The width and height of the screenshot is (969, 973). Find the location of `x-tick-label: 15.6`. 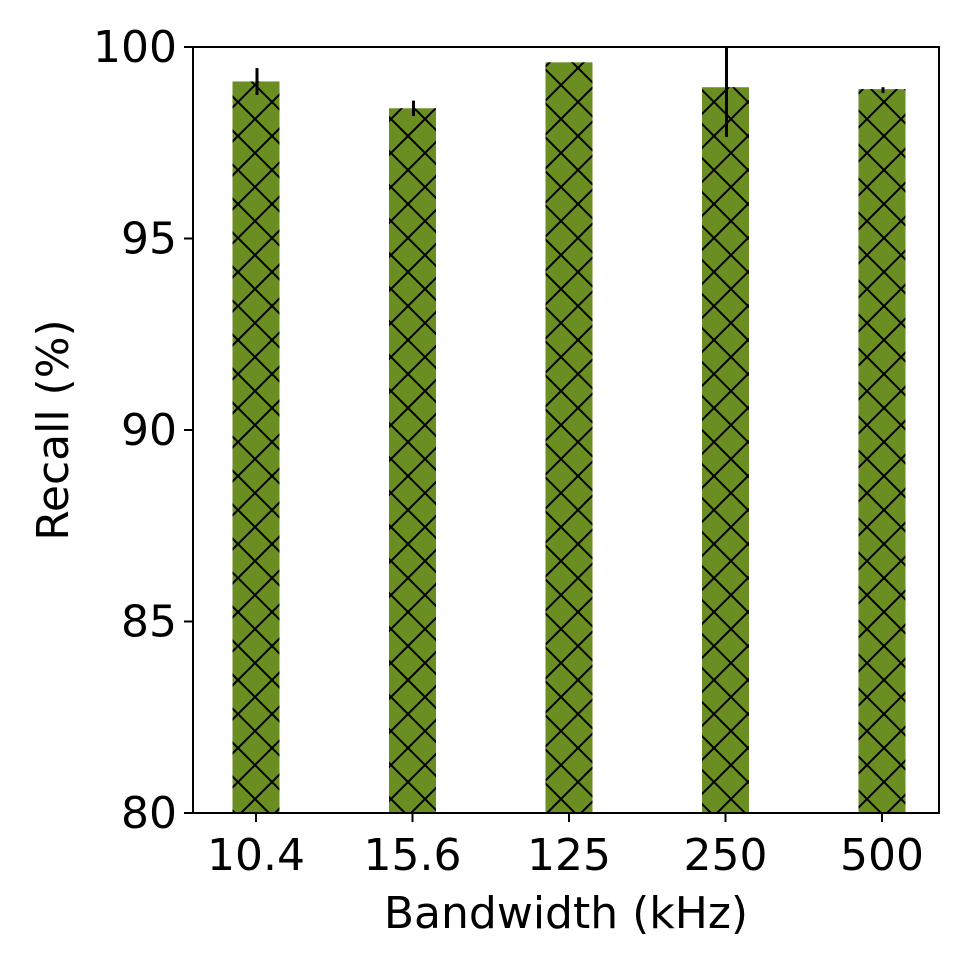

x-tick-label: 15.6 is located at coordinates (413, 855).